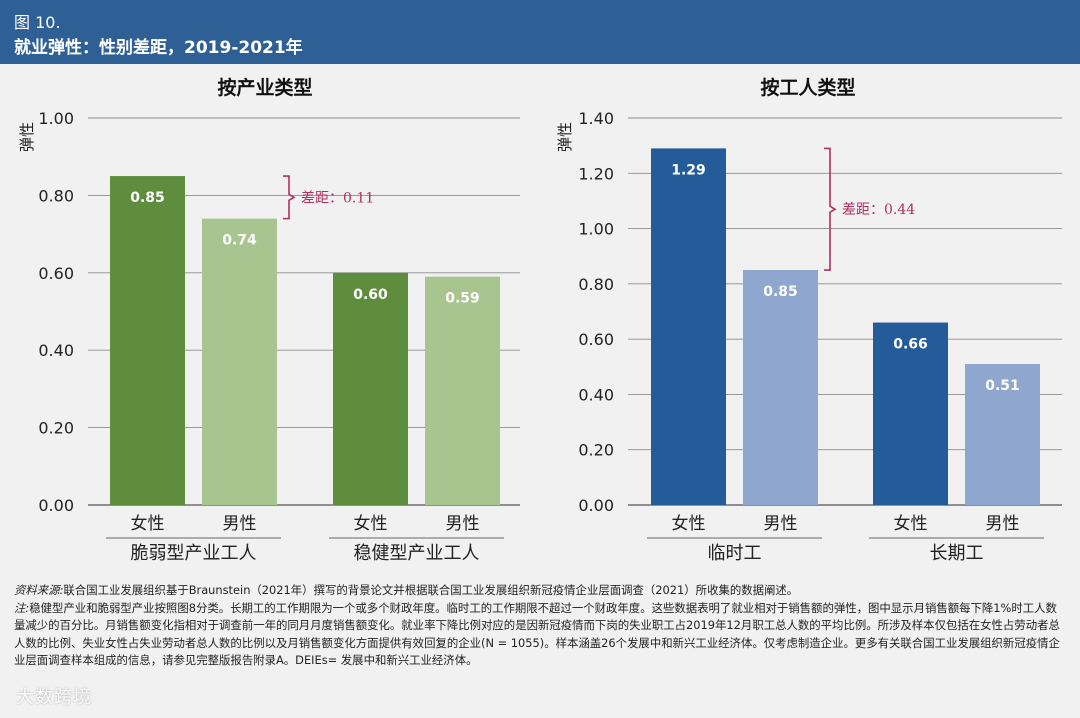 The height and width of the screenshot is (718, 1080). What do you see at coordinates (37, 22) in the screenshot?
I see `figure-number: 图 10.` at bounding box center [37, 22].